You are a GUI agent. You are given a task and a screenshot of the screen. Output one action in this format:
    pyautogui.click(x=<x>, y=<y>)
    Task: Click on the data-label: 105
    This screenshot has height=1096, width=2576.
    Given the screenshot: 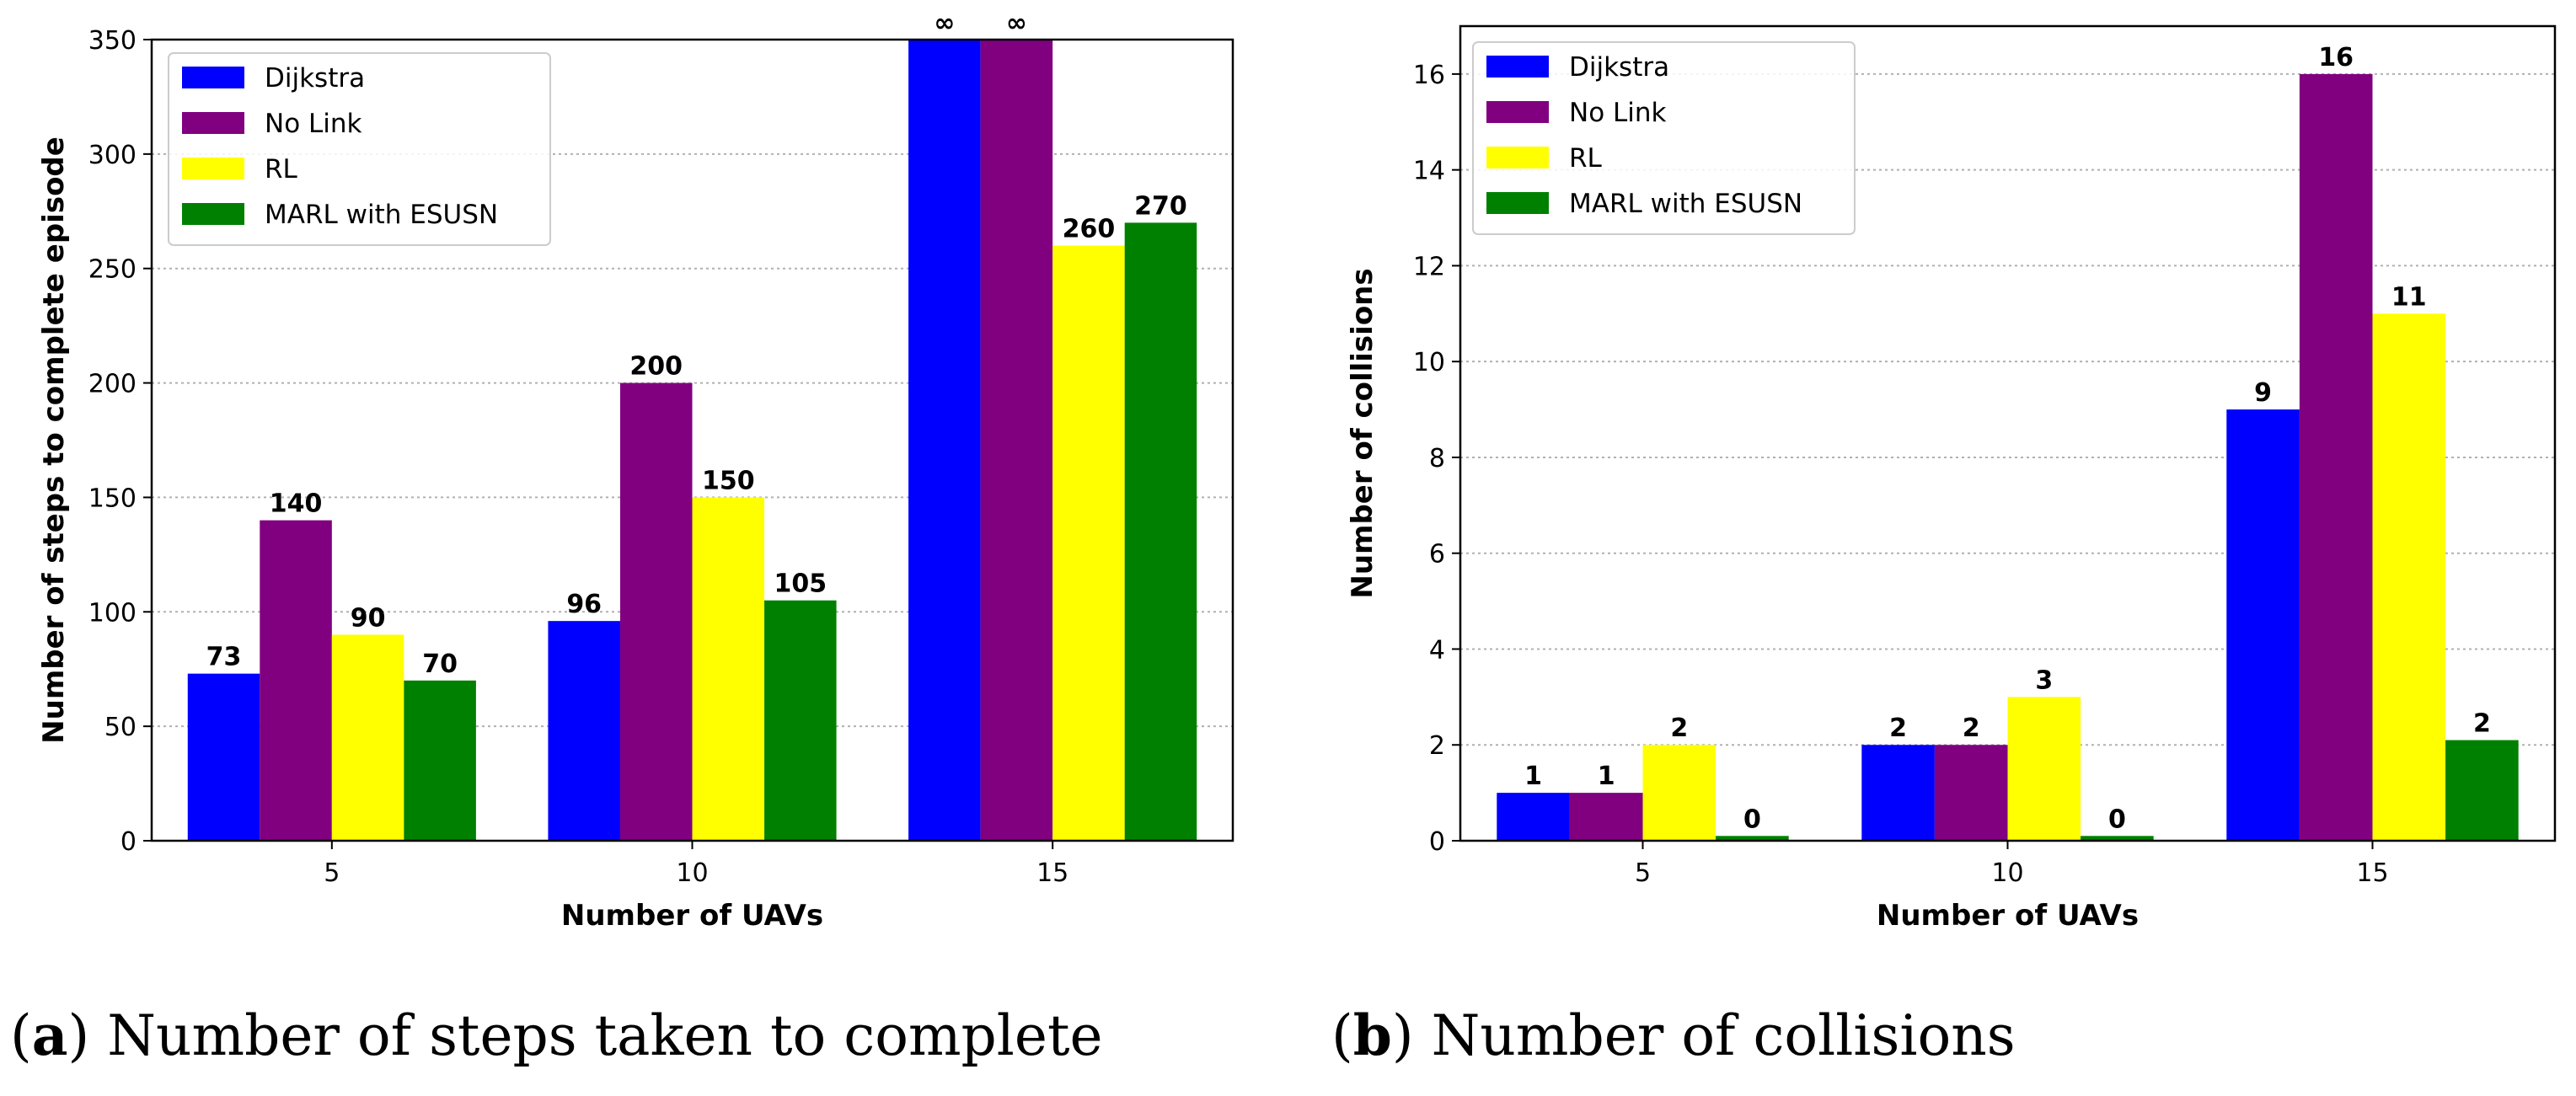 What is the action you would take?
    pyautogui.click(x=801, y=584)
    